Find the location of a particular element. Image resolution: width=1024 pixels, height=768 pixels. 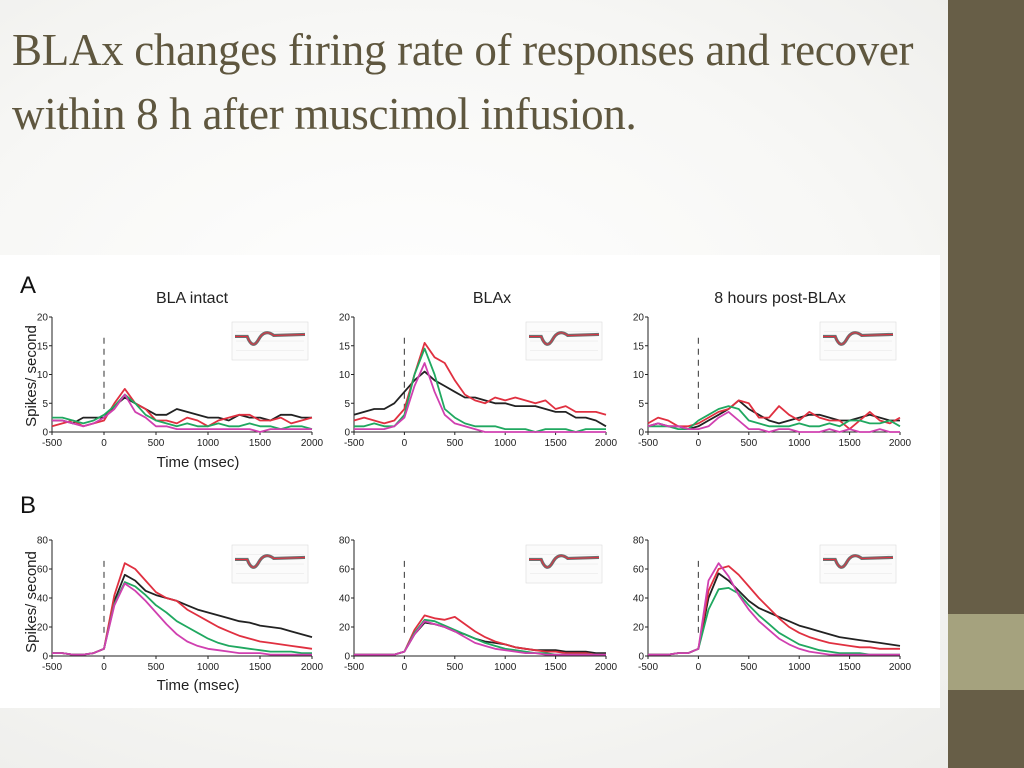

x-tick-label-a1: 1000 is located at coordinates (208, 443).